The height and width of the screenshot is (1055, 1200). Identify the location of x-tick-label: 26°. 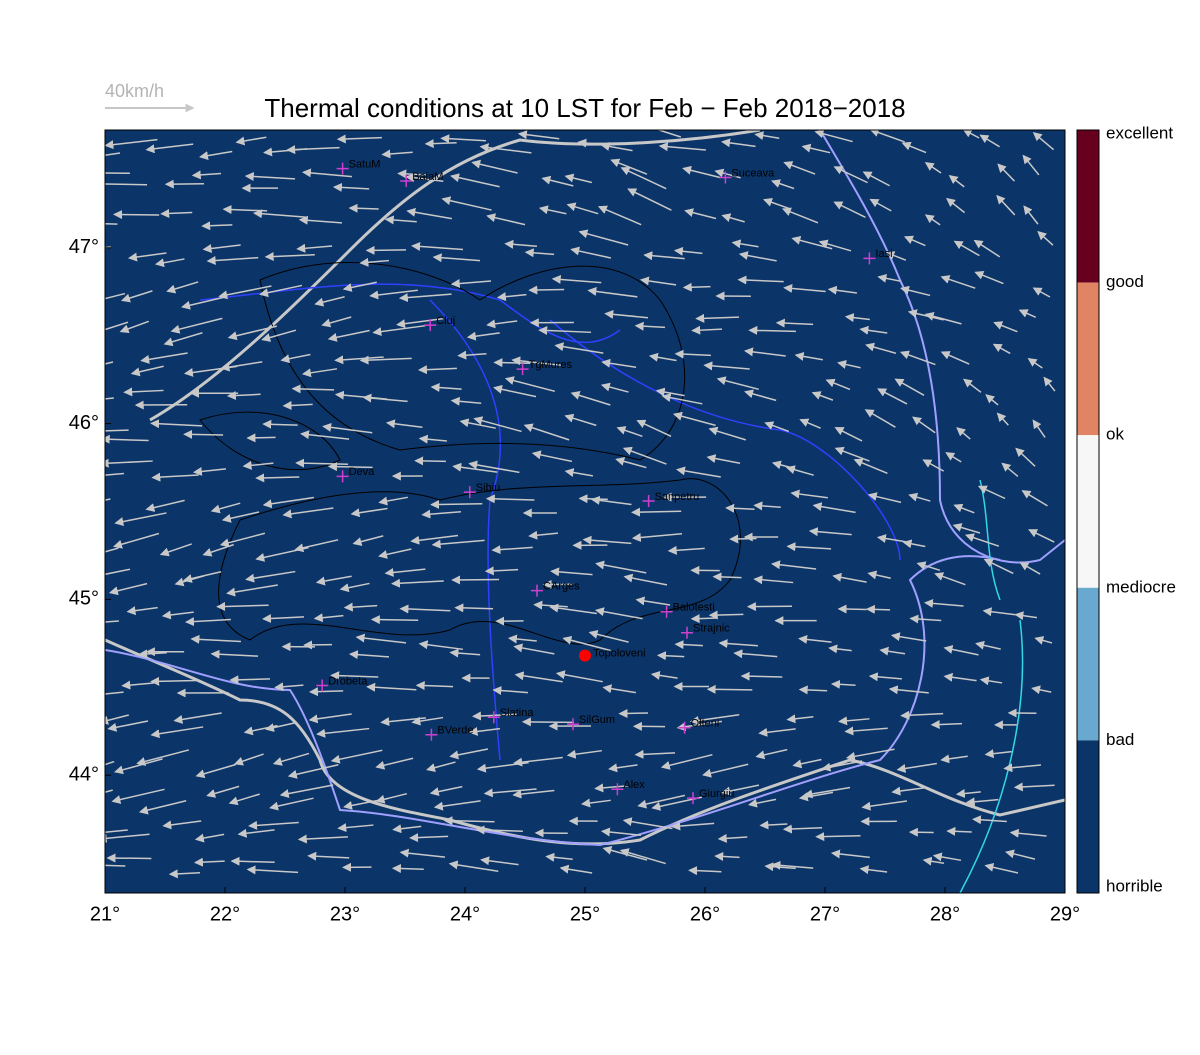
(705, 914).